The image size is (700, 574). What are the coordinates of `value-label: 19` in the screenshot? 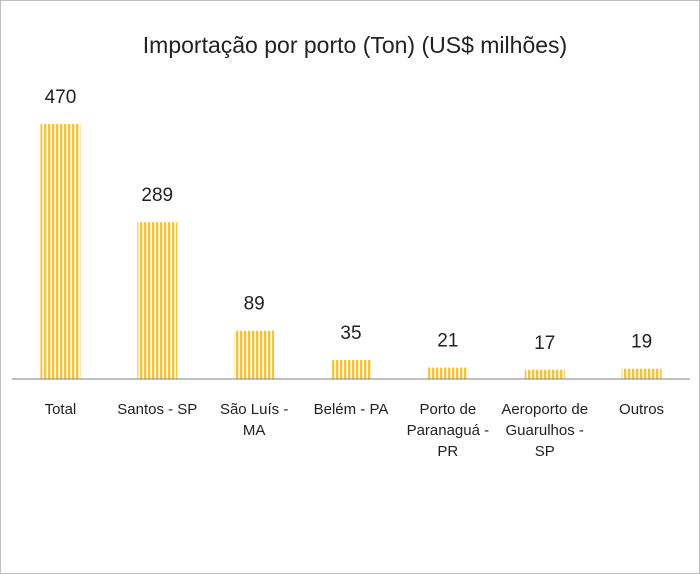 It's located at (641, 342).